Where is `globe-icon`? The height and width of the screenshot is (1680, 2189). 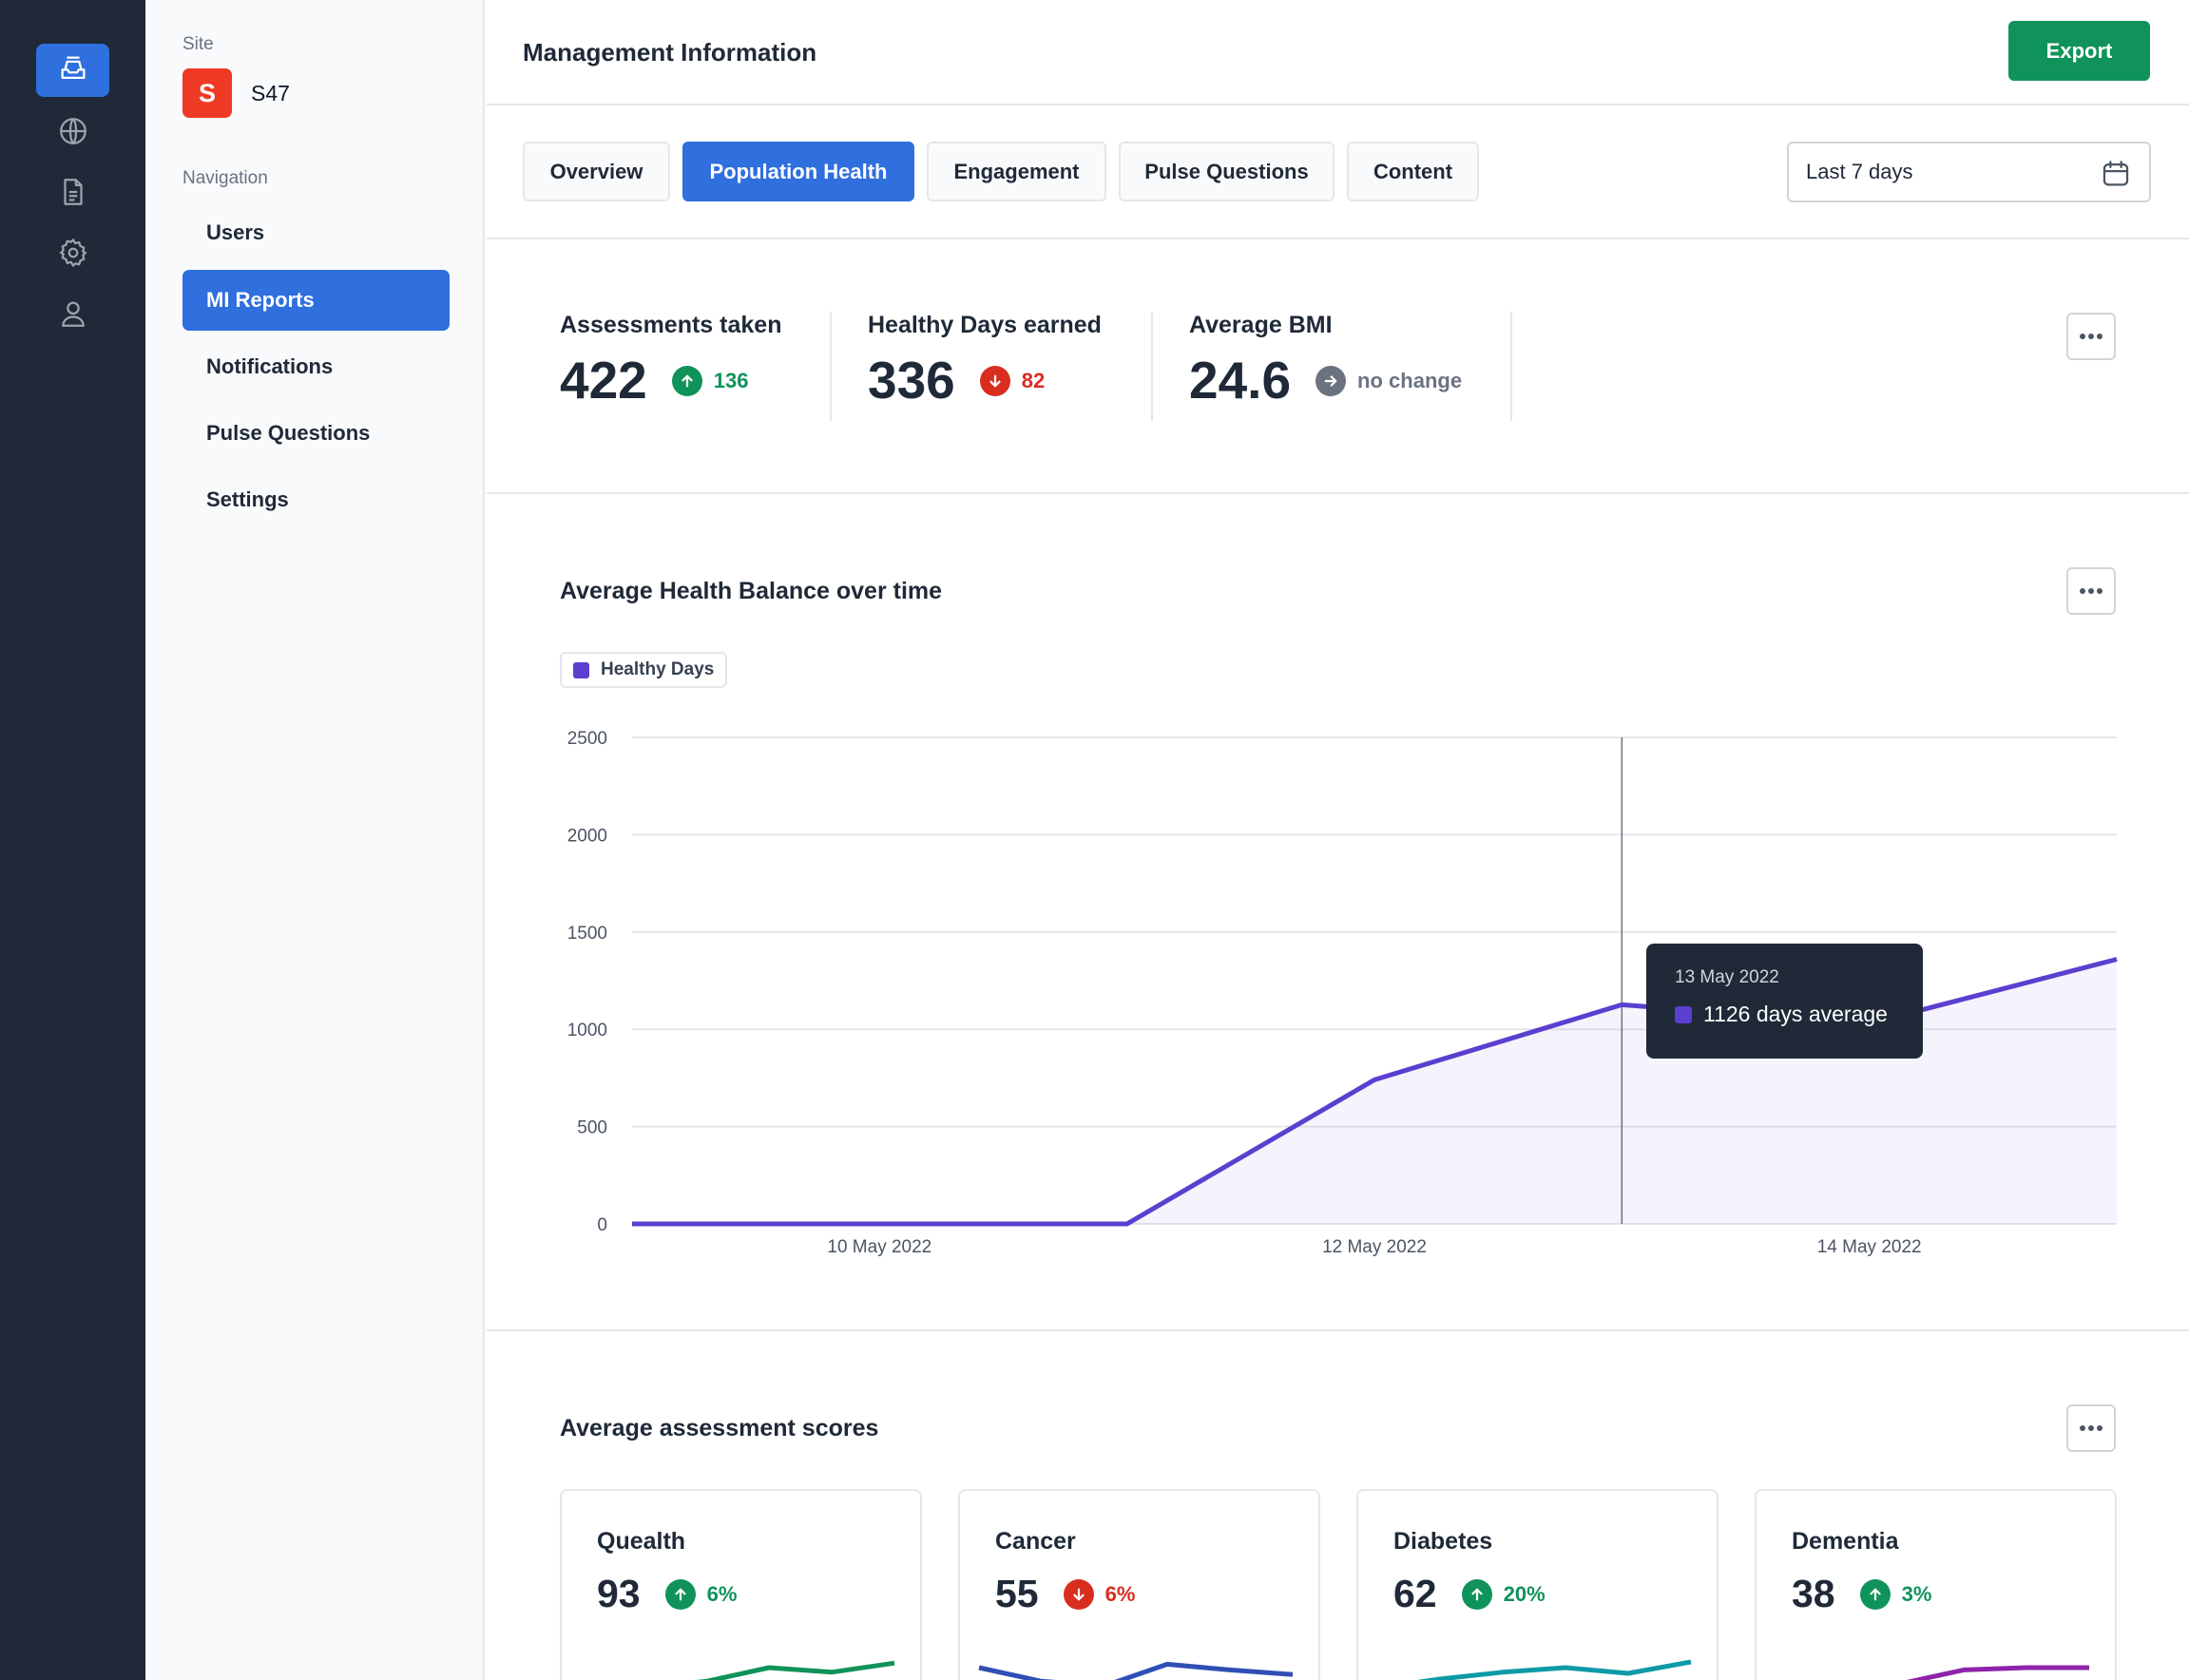
globe-icon is located at coordinates (73, 133).